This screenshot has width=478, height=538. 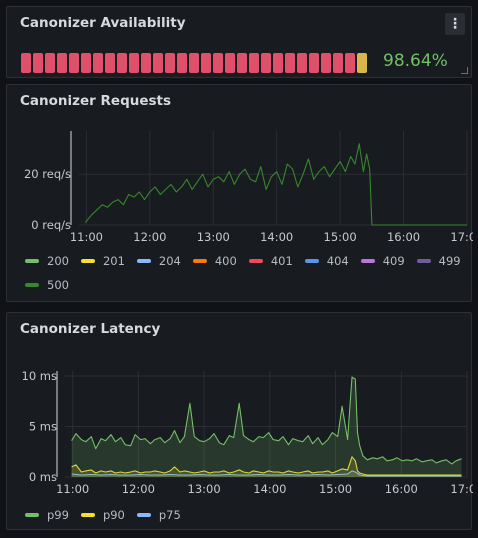 What do you see at coordinates (113, 515) in the screenshot?
I see `legend-label: p90` at bounding box center [113, 515].